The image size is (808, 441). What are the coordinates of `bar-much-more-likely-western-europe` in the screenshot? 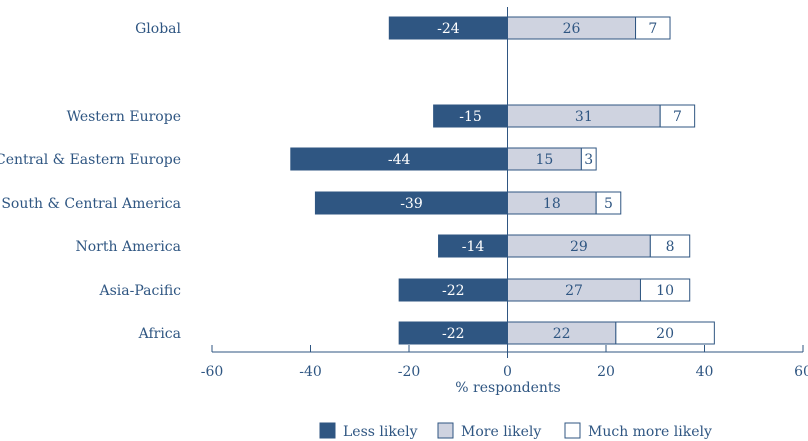 It's located at (677, 116).